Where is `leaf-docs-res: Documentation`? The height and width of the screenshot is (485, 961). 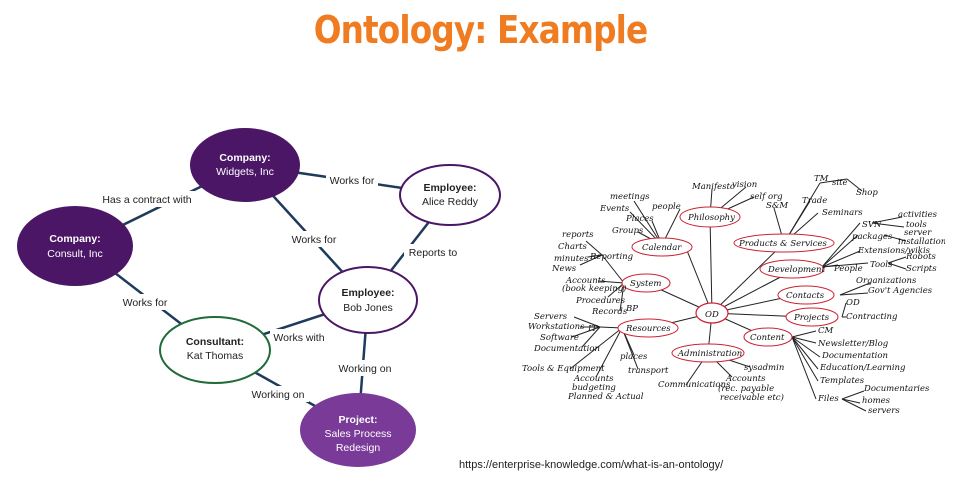 leaf-docs-res: Documentation is located at coordinates (566, 349).